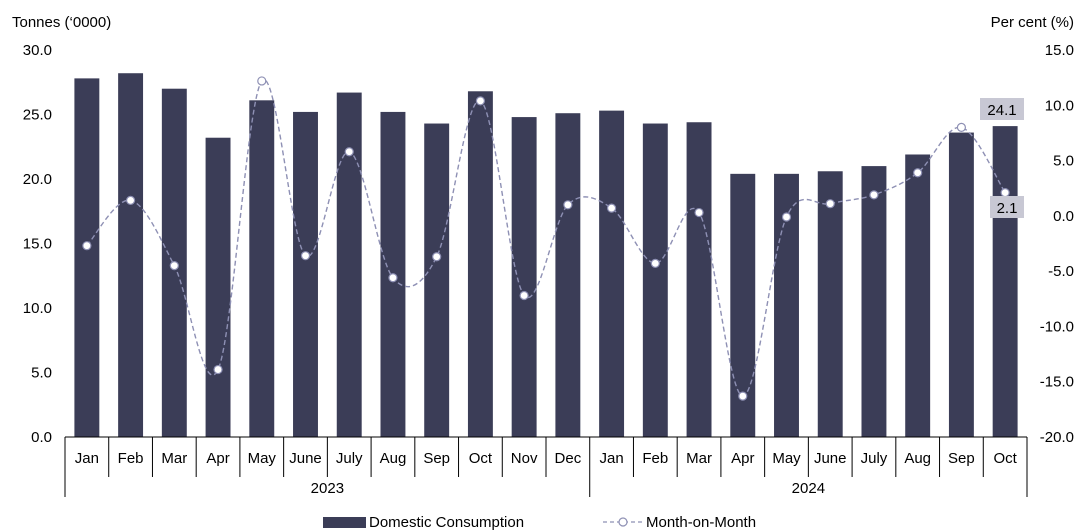 This screenshot has height=531, width=1082. I want to click on legend-line-marker, so click(623, 522).